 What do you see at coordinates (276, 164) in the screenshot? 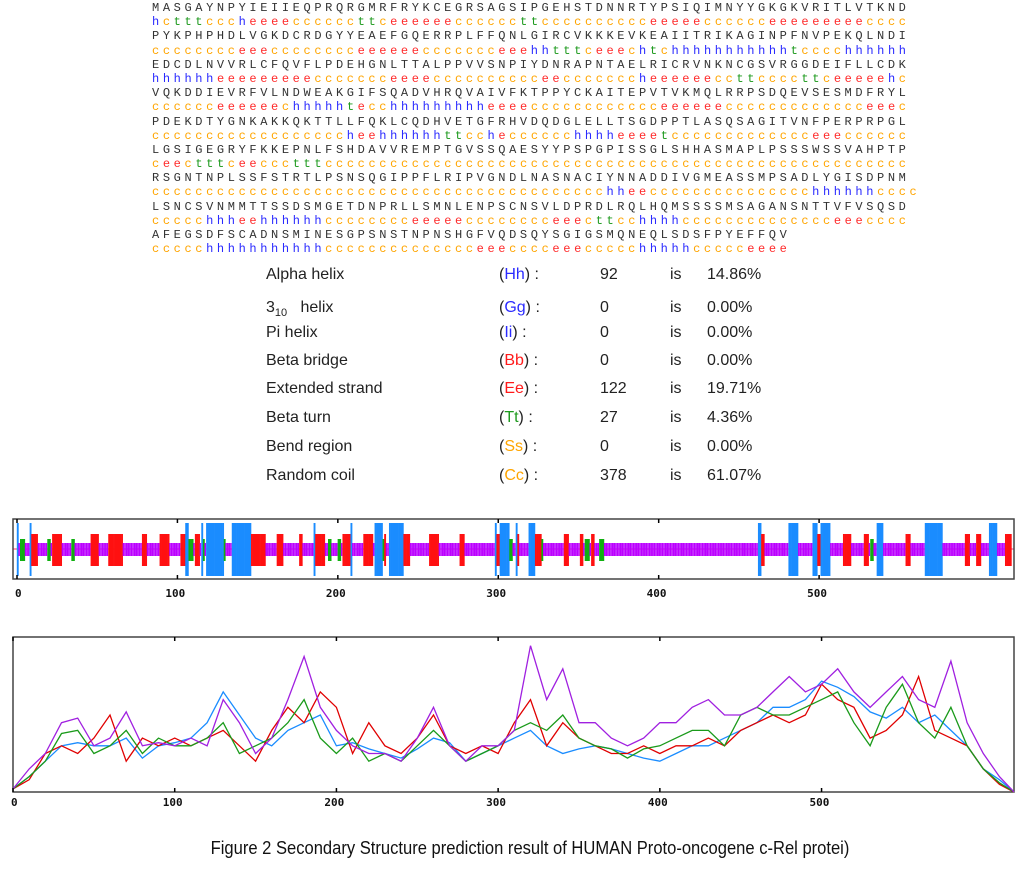
I see `structure-run: ccc` at bounding box center [276, 164].